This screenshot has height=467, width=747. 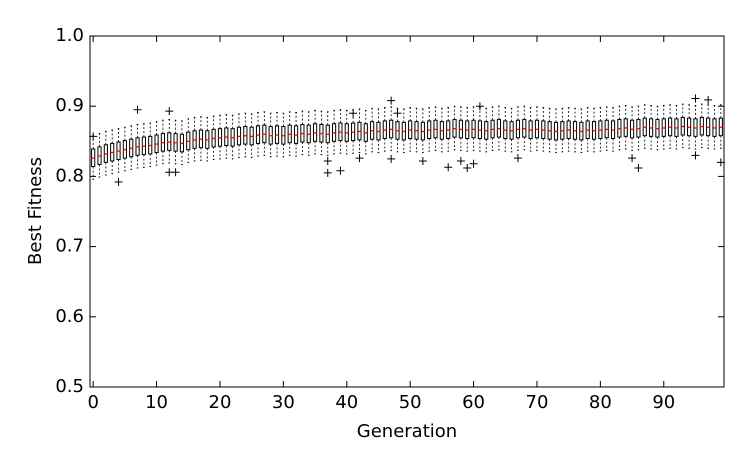 I want to click on x-tick-label: 30, so click(x=283, y=402).